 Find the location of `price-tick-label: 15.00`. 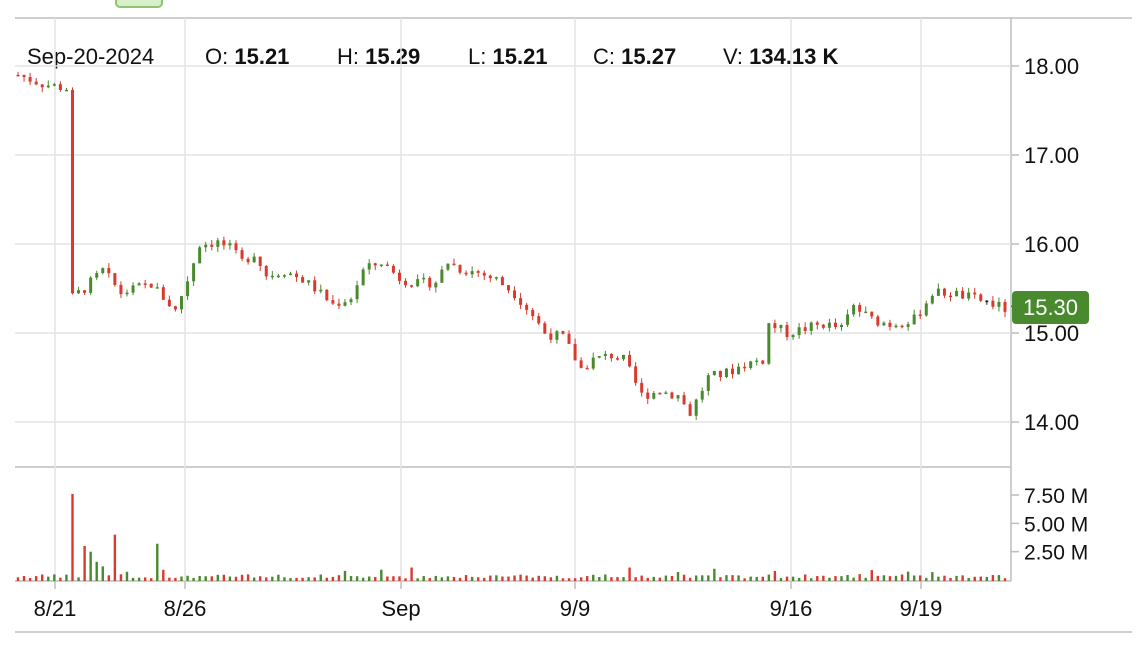

price-tick-label: 15.00 is located at coordinates (1051, 333).